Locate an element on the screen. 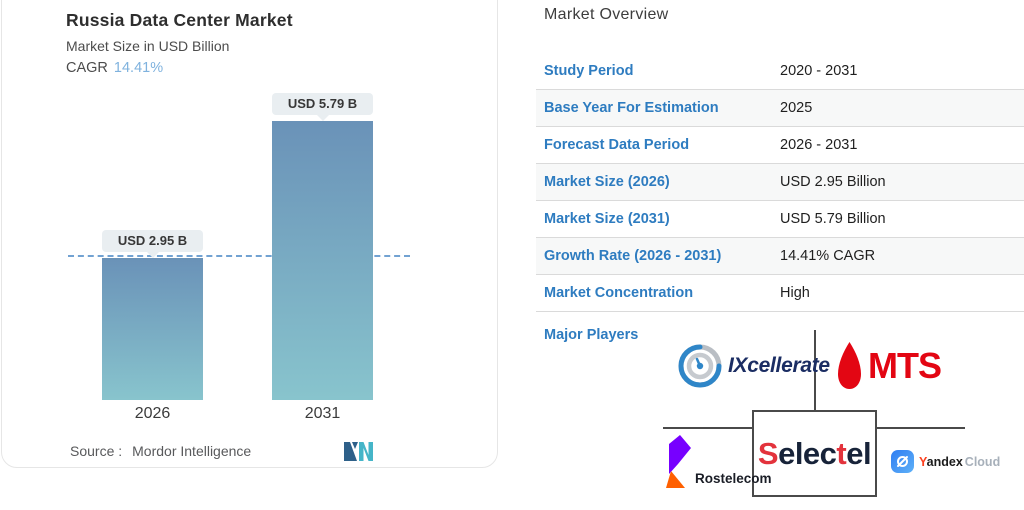 This screenshot has width=1024, height=510. selectel-wordmark: Selectel is located at coordinates (814, 453).